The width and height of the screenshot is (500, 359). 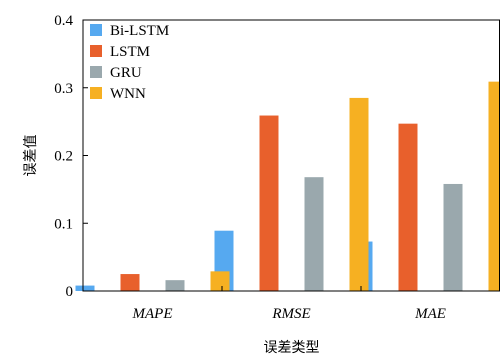 I want to click on legend-swatch-gru, so click(x=96, y=72).